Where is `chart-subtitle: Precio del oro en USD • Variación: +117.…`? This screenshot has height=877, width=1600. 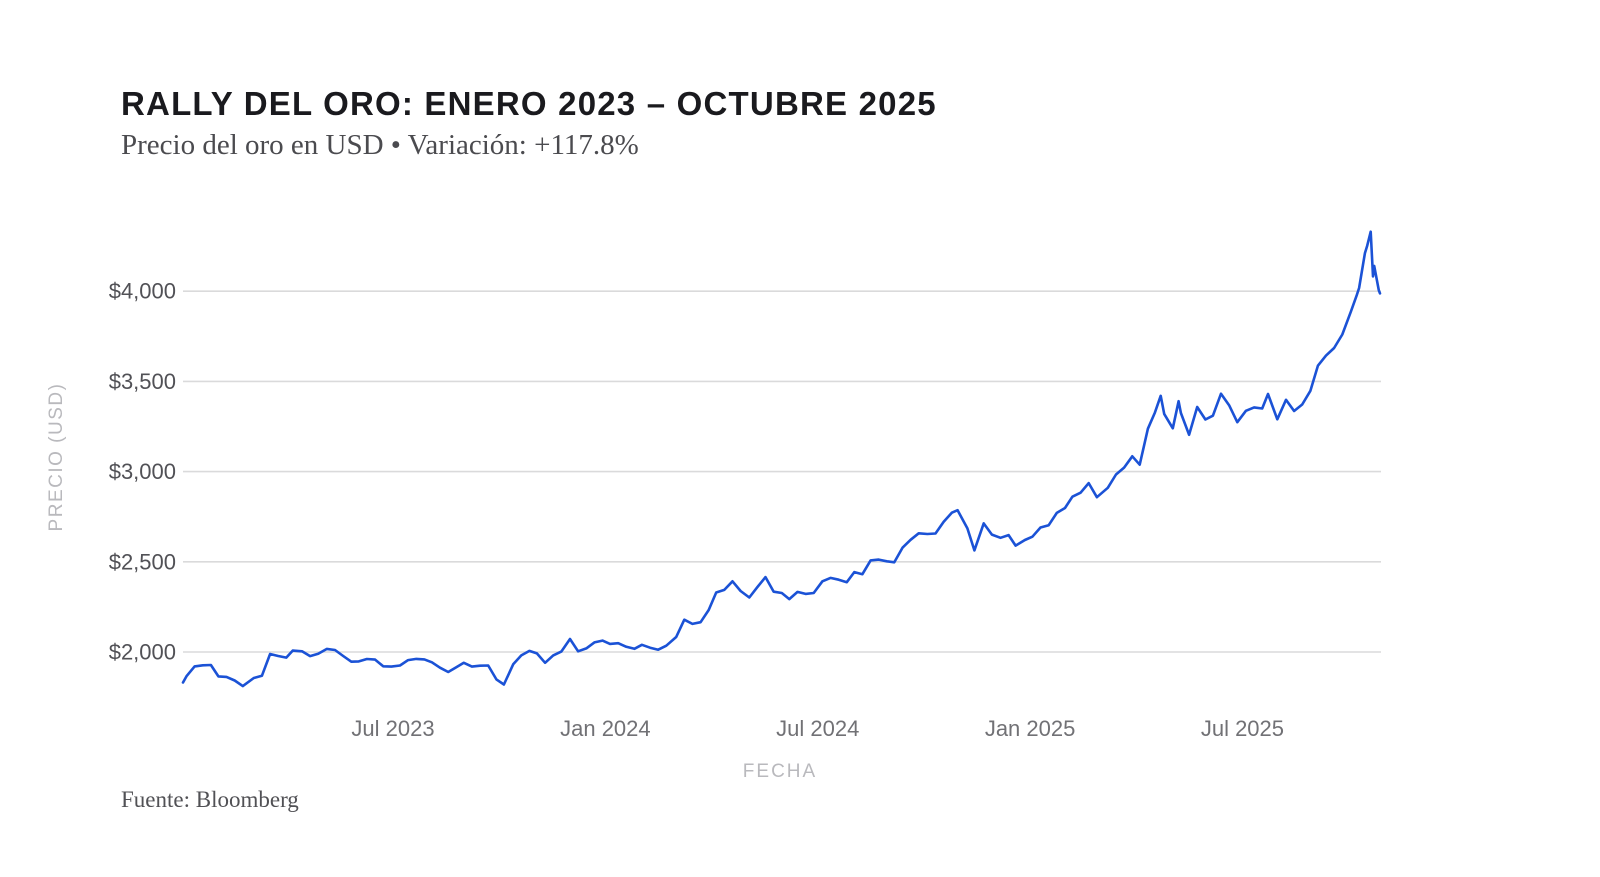
chart-subtitle: Precio del oro en USD • Variación: +117.… is located at coordinates (380, 145).